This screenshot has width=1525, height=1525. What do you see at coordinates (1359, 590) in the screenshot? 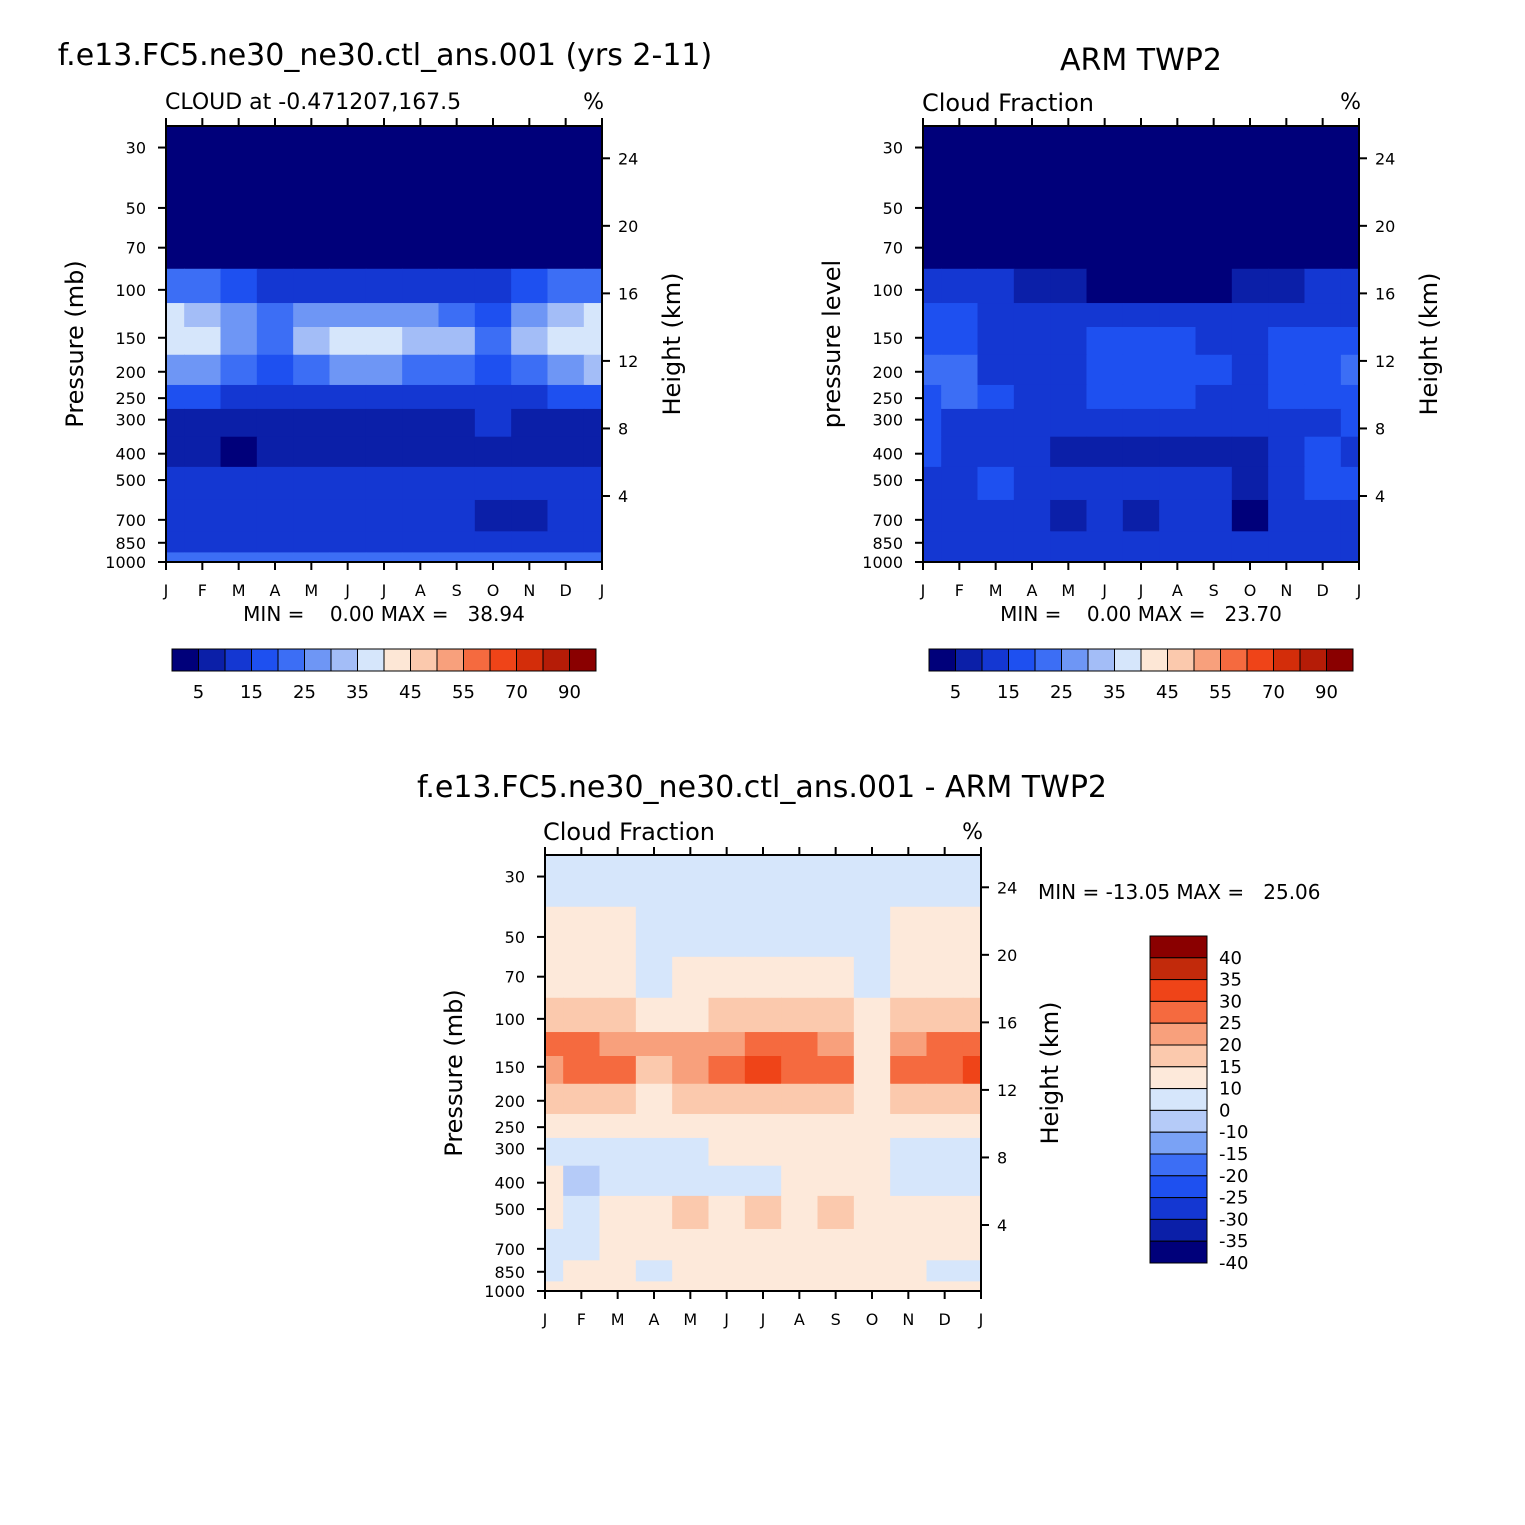
I see `obs-xtick-label: J` at bounding box center [1359, 590].